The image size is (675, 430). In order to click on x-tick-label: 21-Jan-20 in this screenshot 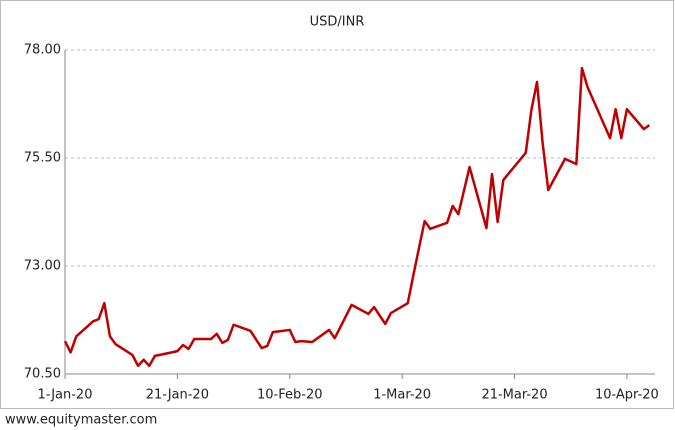, I will do `click(177, 395)`.